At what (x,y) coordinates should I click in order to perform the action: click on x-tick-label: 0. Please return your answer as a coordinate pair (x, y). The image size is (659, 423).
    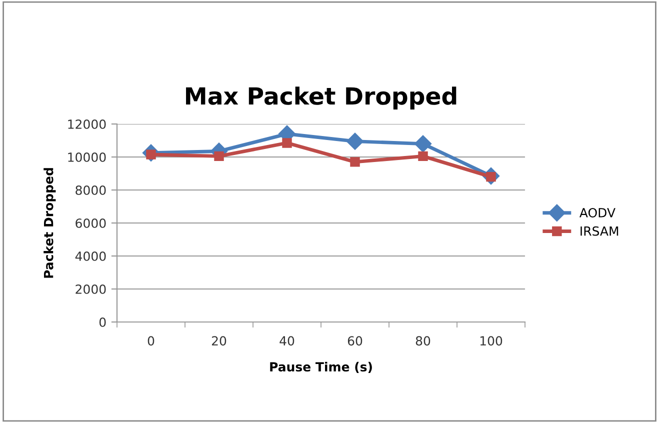
    Looking at the image, I should click on (151, 341).